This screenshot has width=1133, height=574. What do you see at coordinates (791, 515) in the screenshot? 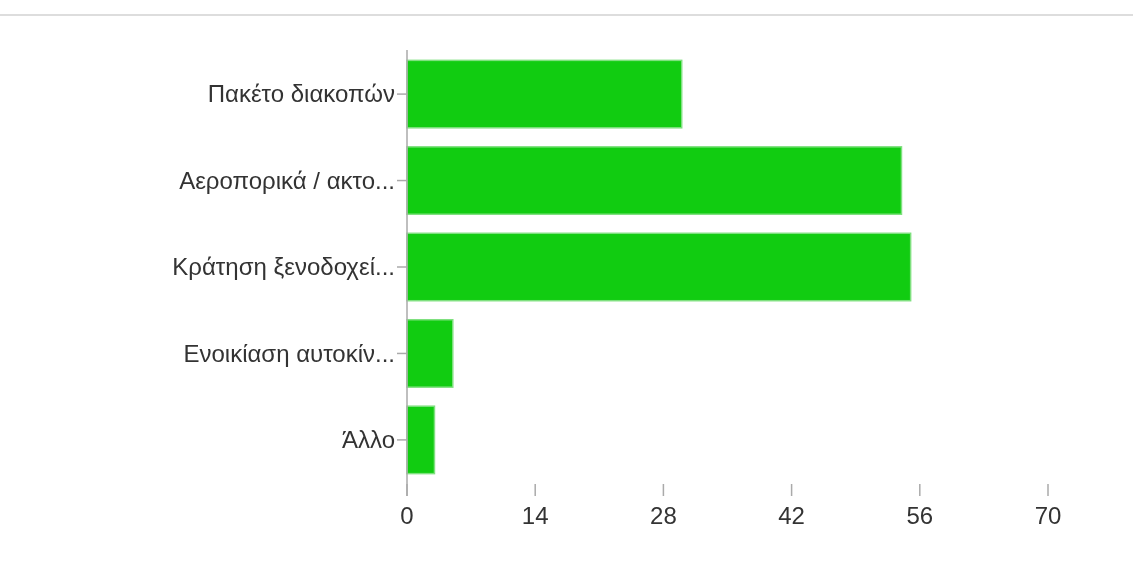
I see `x-tick-label: 42` at bounding box center [791, 515].